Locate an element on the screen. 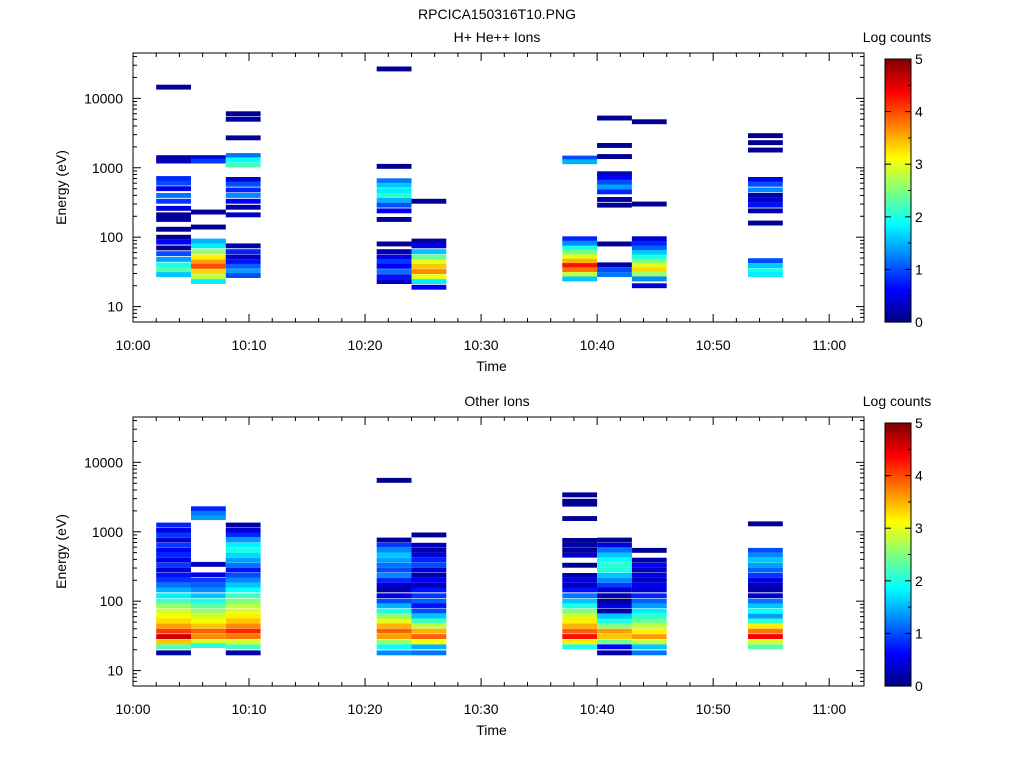  colorbar-tick-label: 0 is located at coordinates (919, 686).